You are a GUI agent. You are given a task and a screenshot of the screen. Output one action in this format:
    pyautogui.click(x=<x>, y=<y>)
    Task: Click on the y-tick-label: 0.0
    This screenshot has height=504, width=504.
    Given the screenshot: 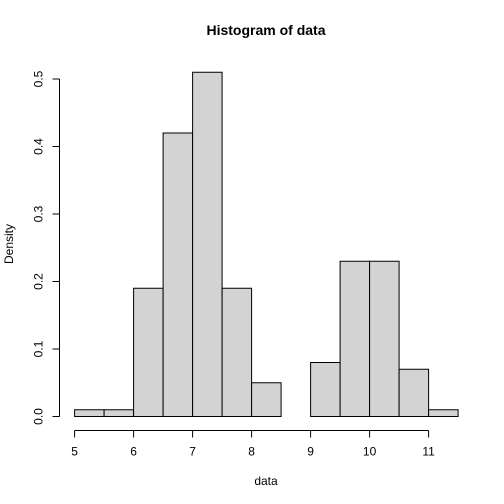 What is the action you would take?
    pyautogui.click(x=39, y=416)
    